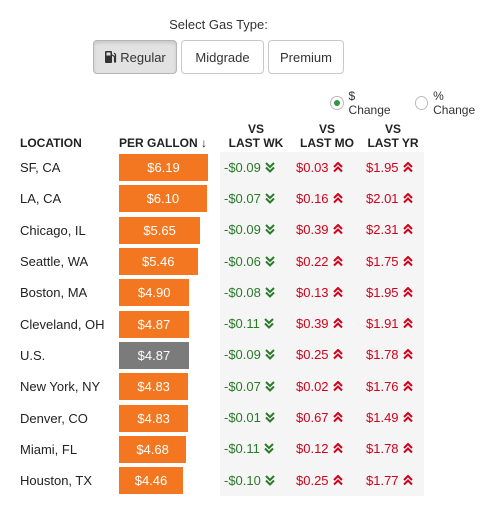 This screenshot has width=487, height=522. I want to click on last-week-header-line2: LAST WK, so click(256, 143).